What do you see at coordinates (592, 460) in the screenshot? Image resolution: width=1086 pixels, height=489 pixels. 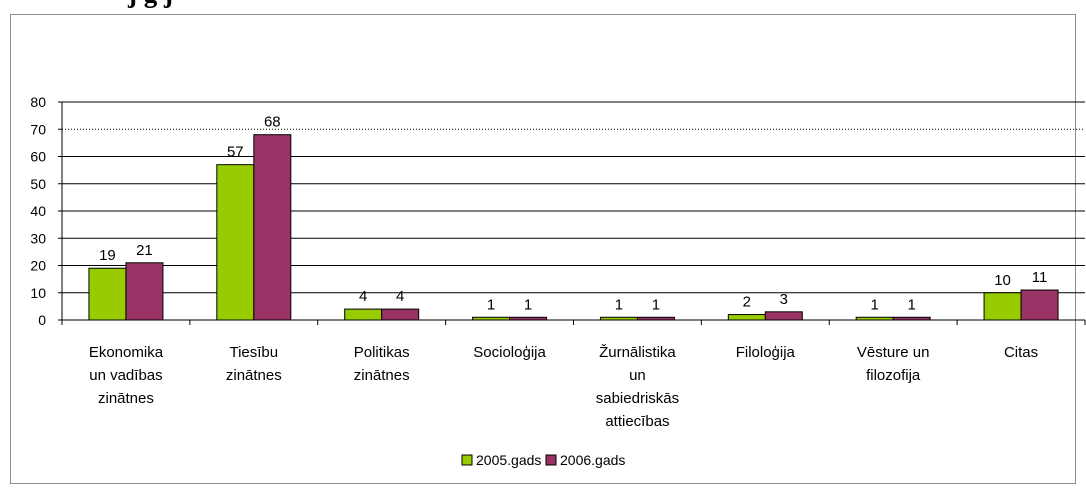 I see `legend-label: 2006.gads` at bounding box center [592, 460].